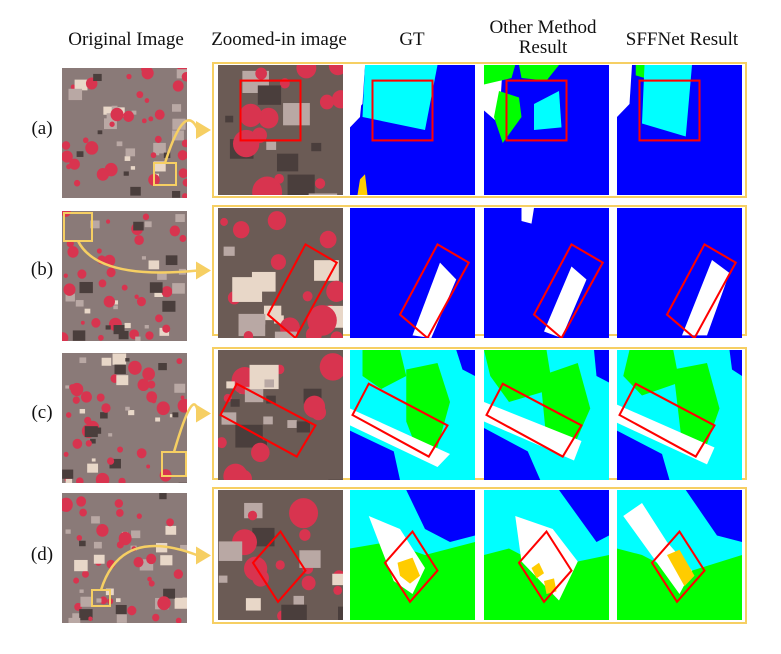 The width and height of the screenshot is (781, 654). What do you see at coordinates (543, 37) in the screenshot?
I see `header-other: Other Method Result` at bounding box center [543, 37].